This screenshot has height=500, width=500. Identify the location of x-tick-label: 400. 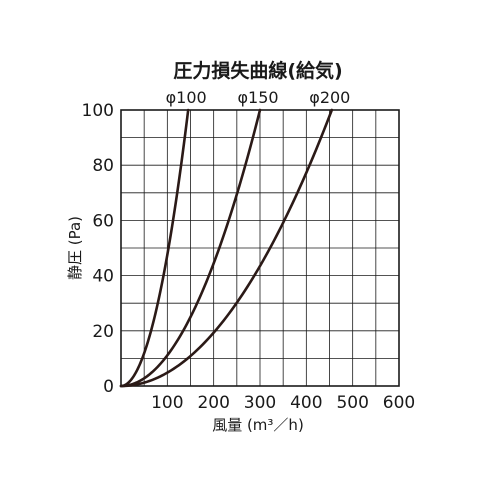
(306, 403).